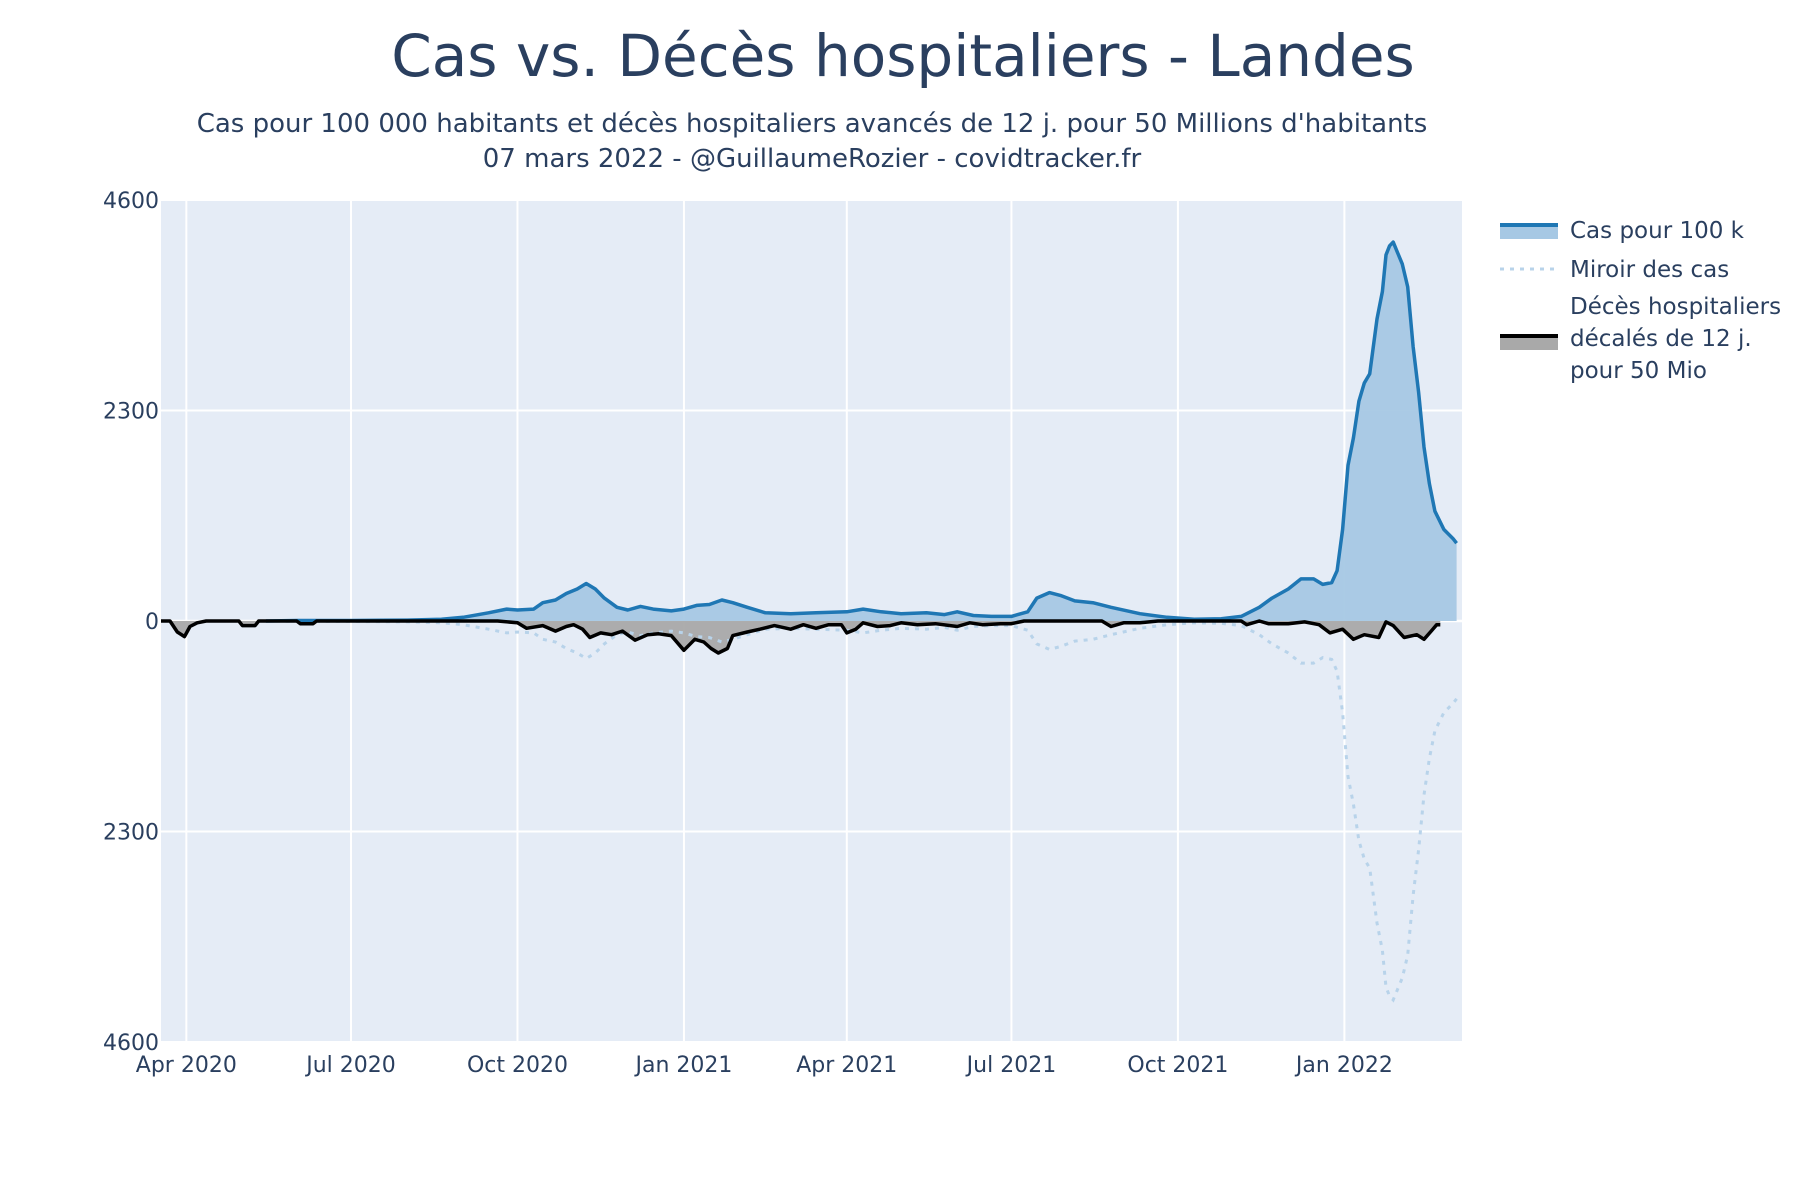 Image resolution: width=1800 pixels, height=1204 pixels. What do you see at coordinates (1529, 343) in the screenshot?
I see `legend-swatch-deaths-fill` at bounding box center [1529, 343].